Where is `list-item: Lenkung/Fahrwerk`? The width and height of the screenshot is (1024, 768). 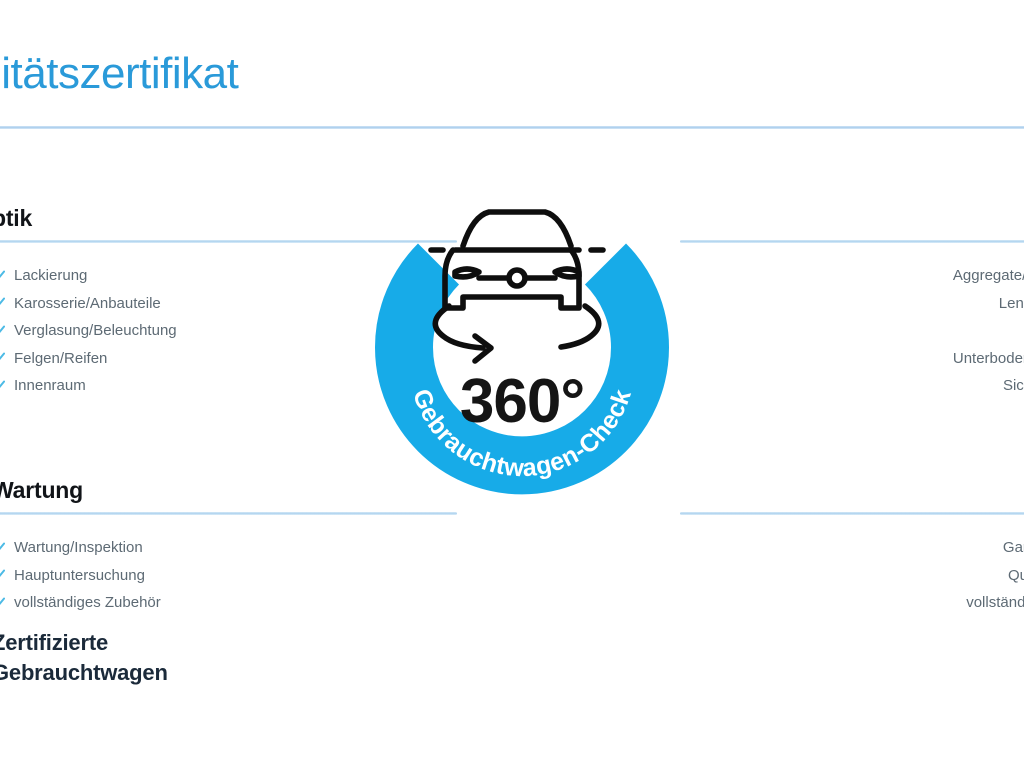 list-item: Lenkung/Fahrwerk is located at coordinates (852, 304).